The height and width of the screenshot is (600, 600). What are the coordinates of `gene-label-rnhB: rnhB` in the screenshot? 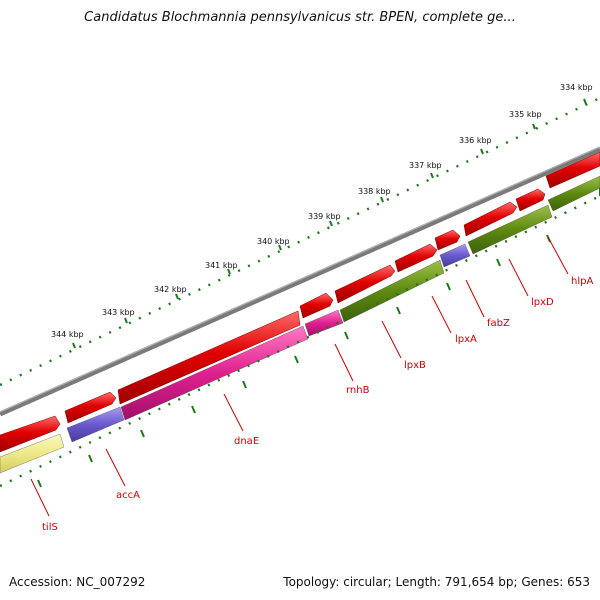 It's located at (358, 390).